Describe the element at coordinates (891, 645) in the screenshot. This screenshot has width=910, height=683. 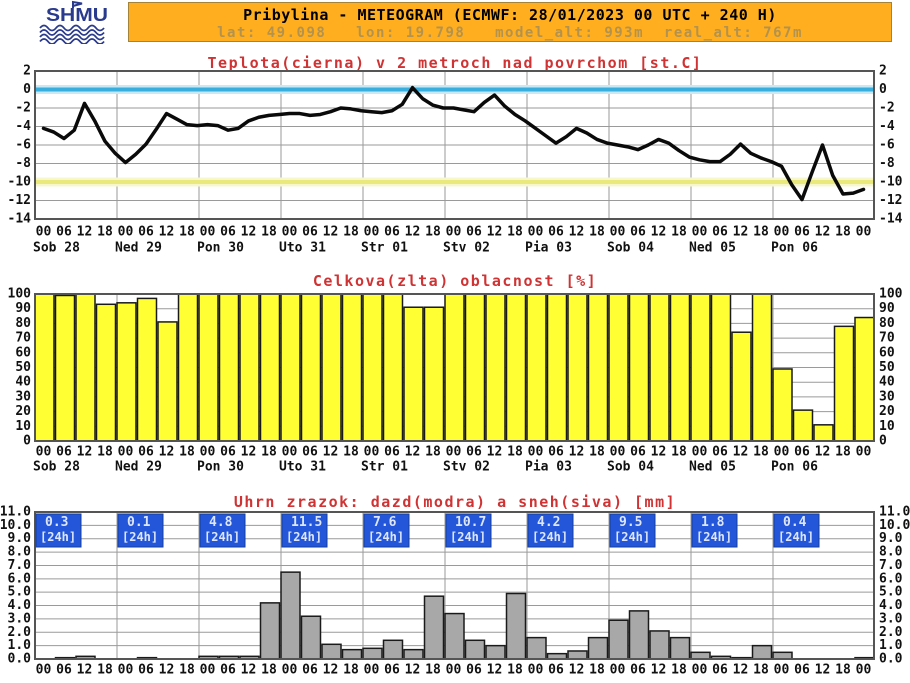
I see `svg-text: 1.0` at that location.